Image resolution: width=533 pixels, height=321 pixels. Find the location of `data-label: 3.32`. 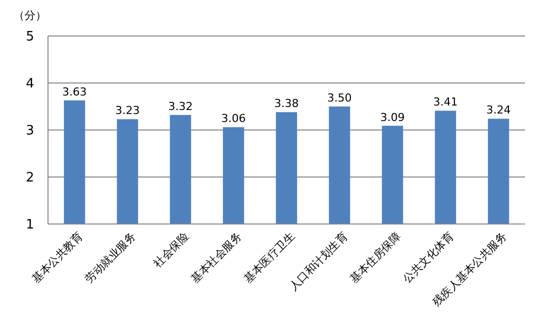

data-label: 3.32 is located at coordinates (180, 106).